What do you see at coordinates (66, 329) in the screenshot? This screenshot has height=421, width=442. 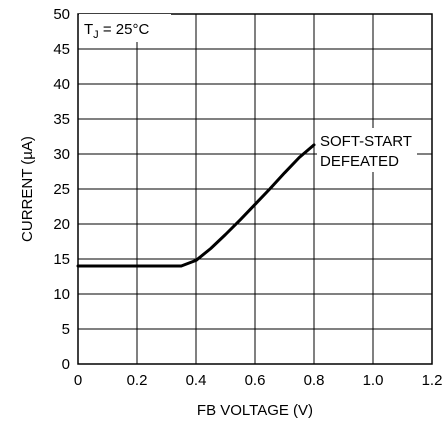 I see `y-tick-label: 5` at bounding box center [66, 329].